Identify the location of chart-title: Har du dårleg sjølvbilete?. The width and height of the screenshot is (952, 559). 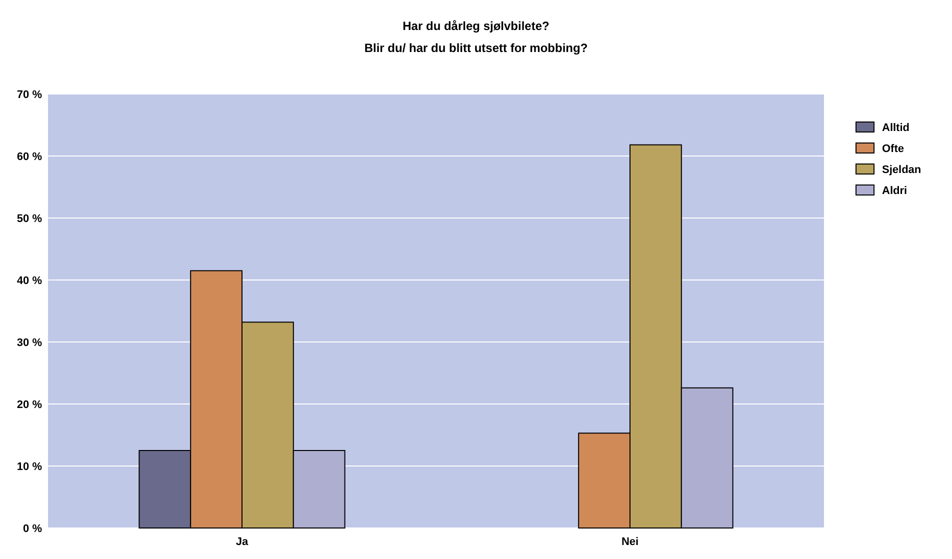
(476, 26).